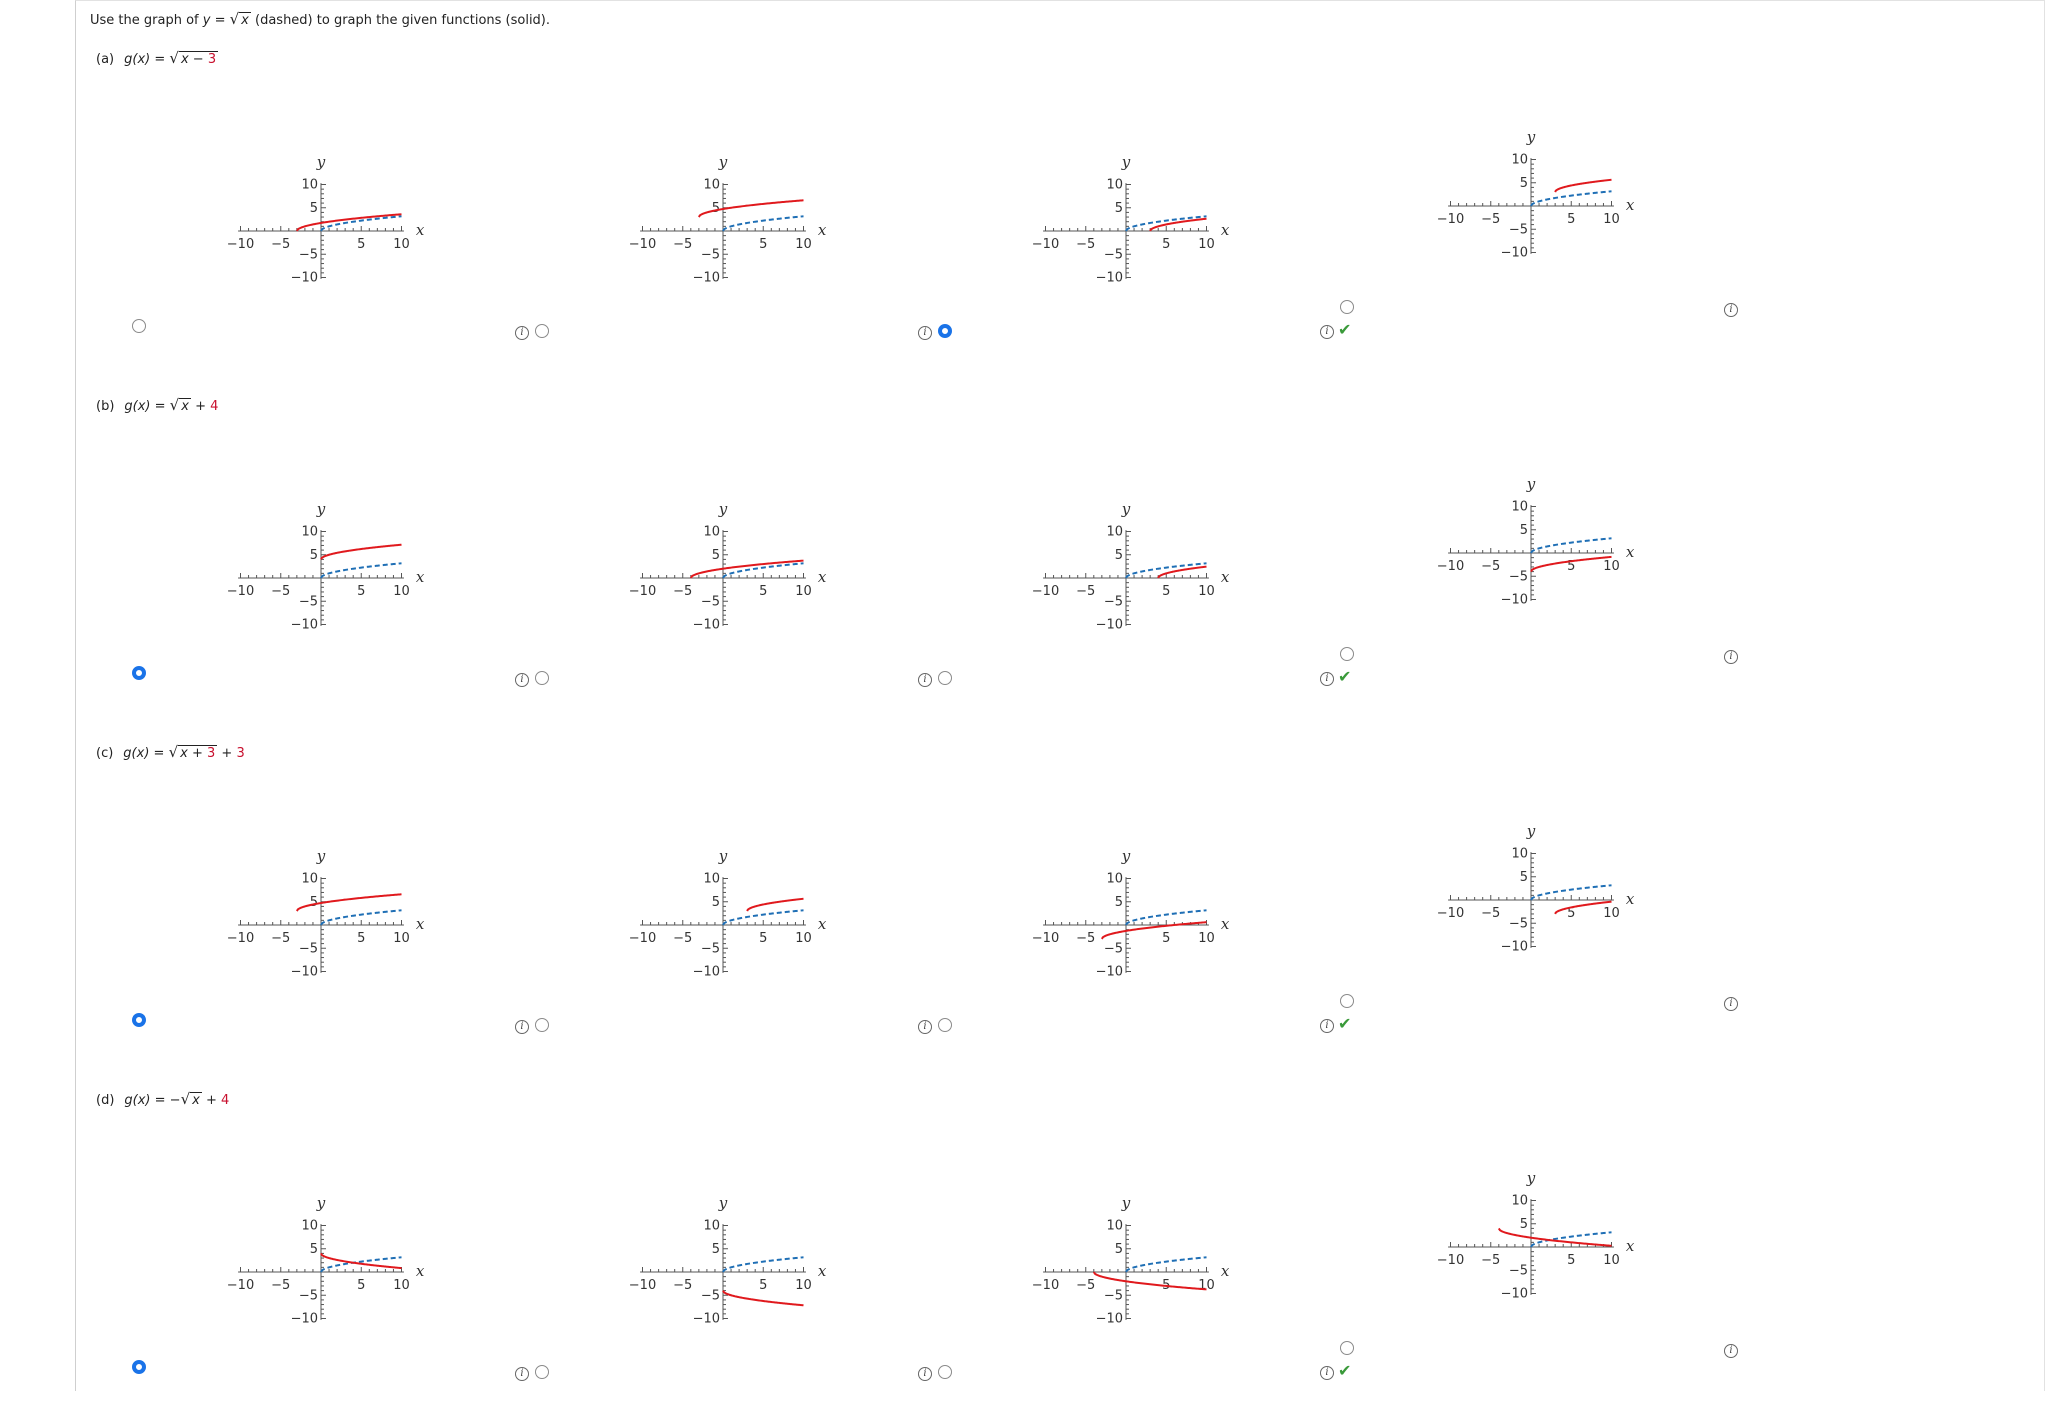 This screenshot has width=2048, height=1412. I want to click on part-label: (a) g(x) = √ x − 3, so click(157, 58).